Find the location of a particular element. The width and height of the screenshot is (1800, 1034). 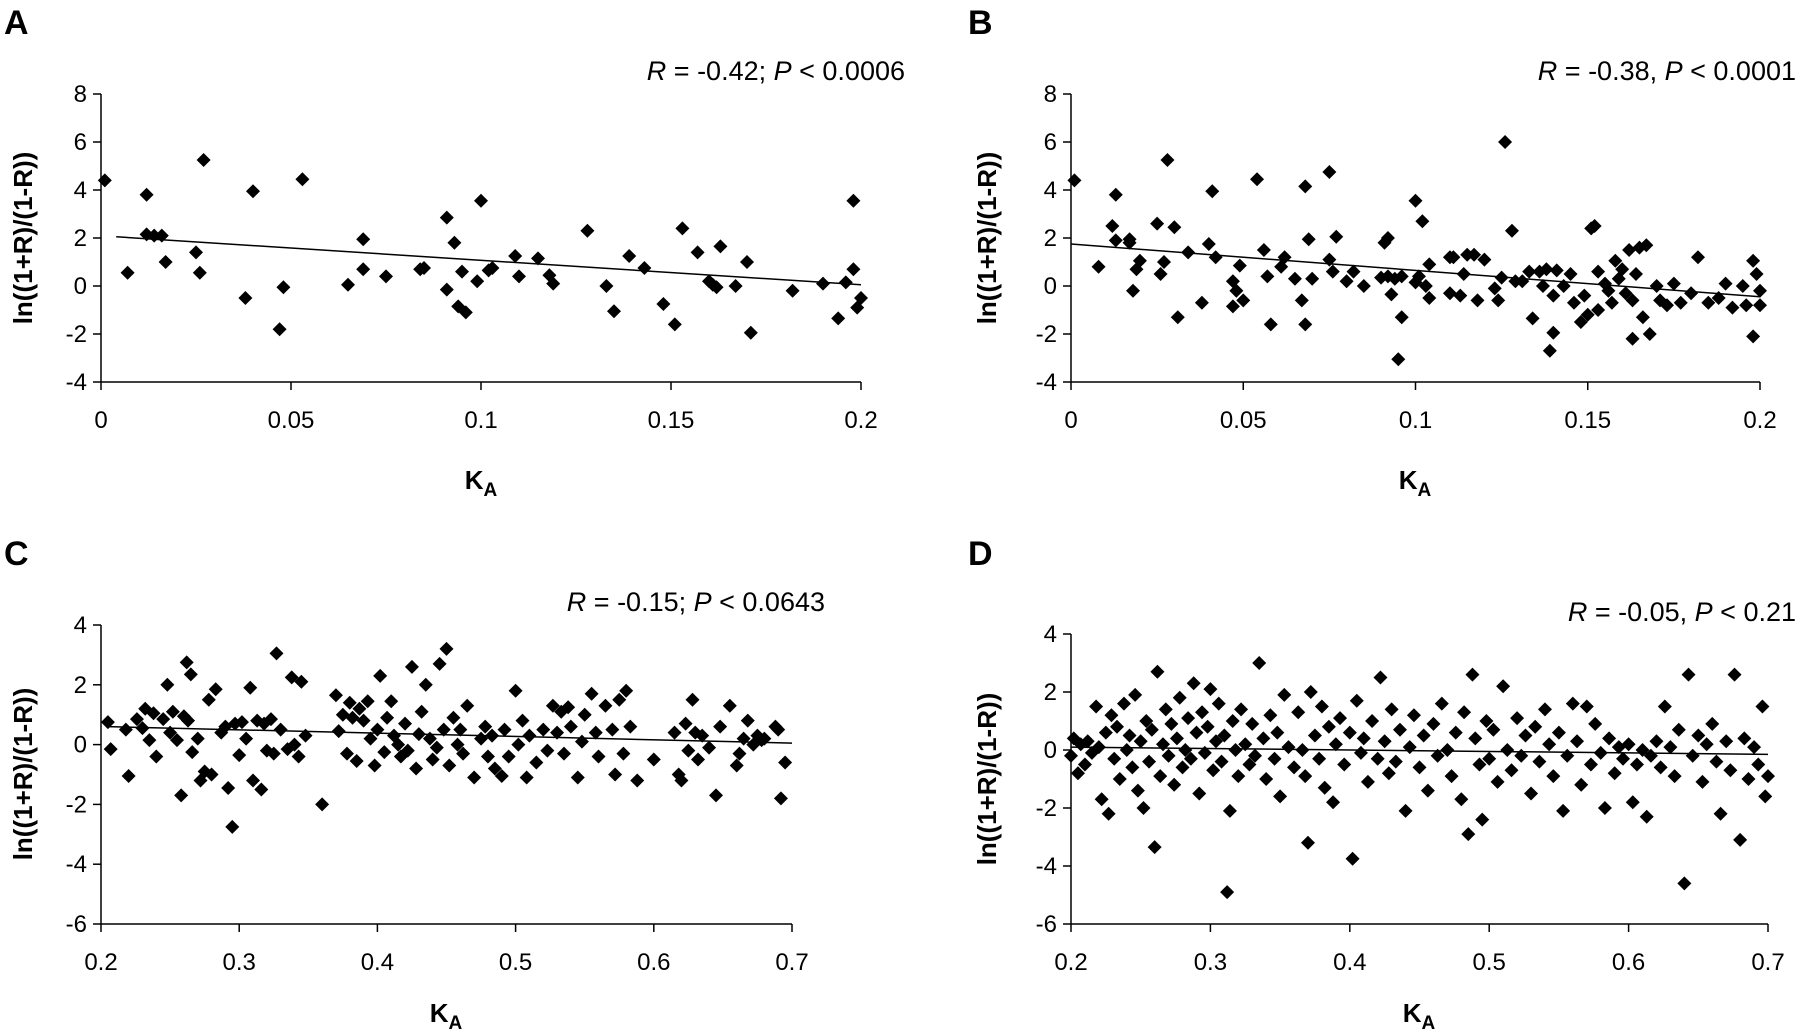

x-tick-label: 0.05 is located at coordinates (291, 420).